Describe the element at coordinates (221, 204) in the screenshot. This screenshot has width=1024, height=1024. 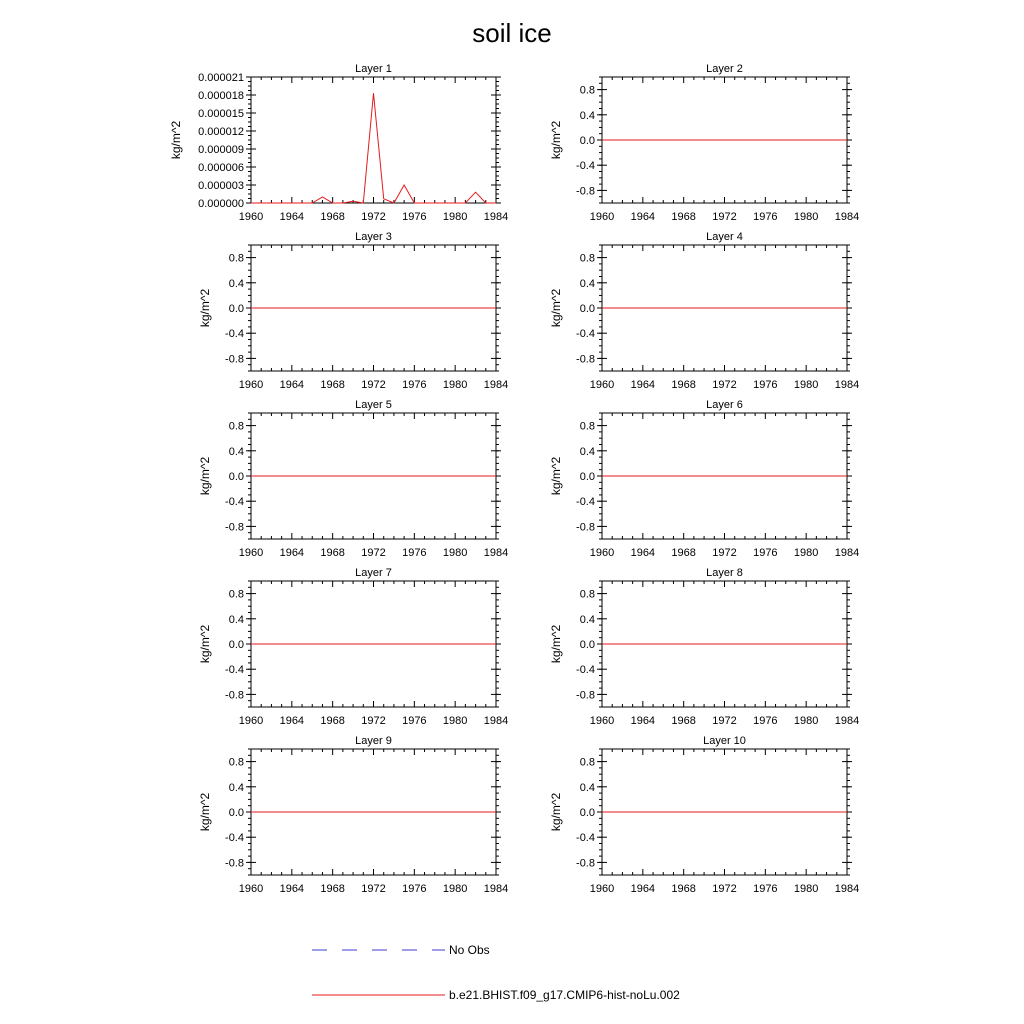
I see `y-tick-label: 0.000000` at that location.